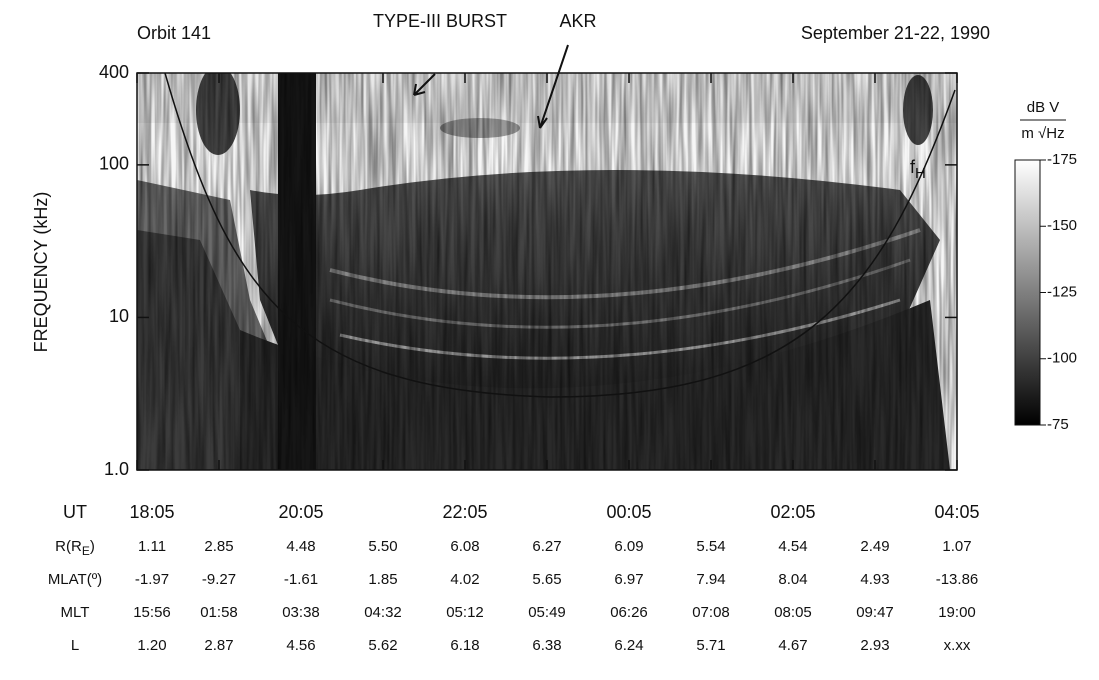 The image size is (1099, 680). What do you see at coordinates (628, 579) in the screenshot?
I see `table-cell: 6.97` at bounding box center [628, 579].